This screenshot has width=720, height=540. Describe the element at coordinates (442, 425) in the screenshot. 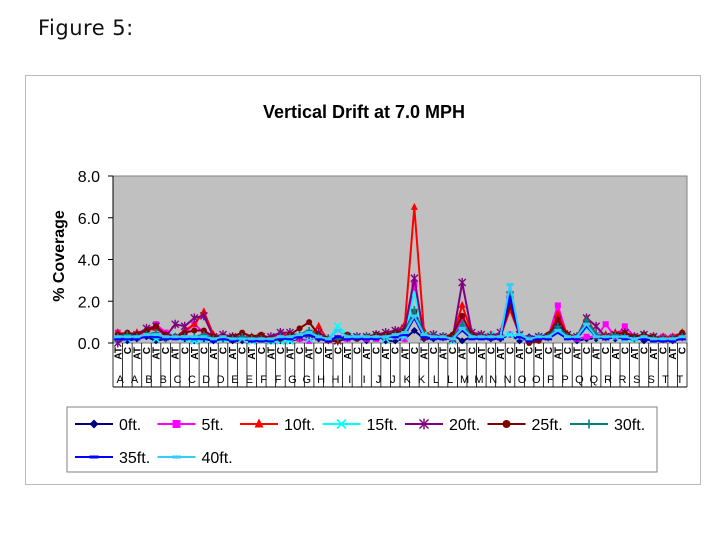

I see `legend-item: 20ft.` at that location.